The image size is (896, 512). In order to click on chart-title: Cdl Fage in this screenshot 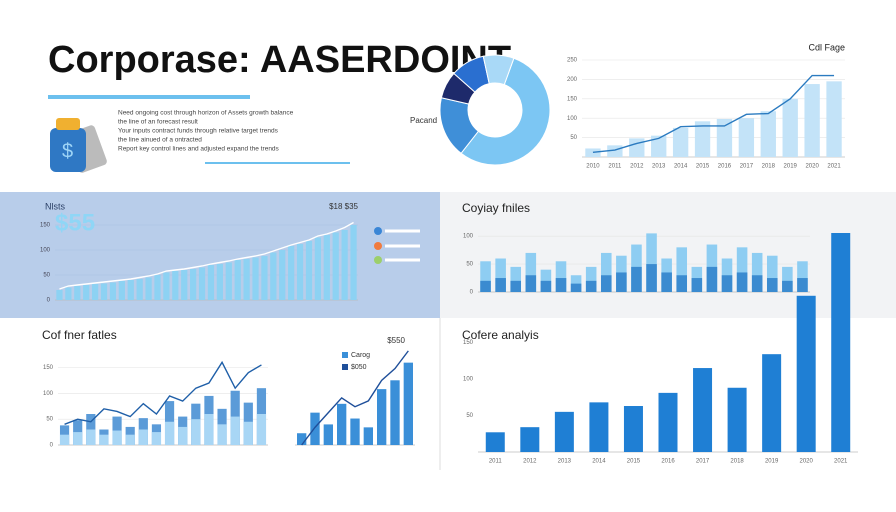, I will do `click(826, 47)`.